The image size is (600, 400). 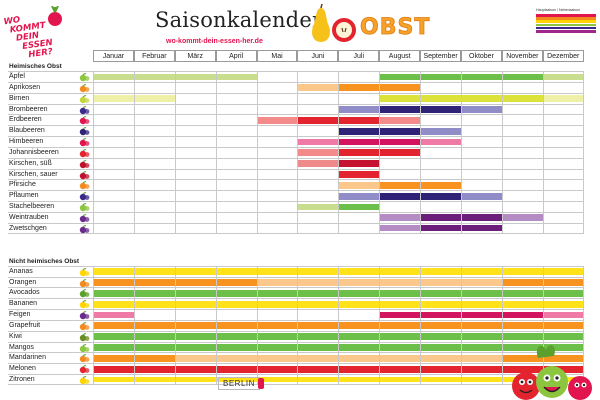 I want to click on fruit-row: Kirschen, süß, so click(x=296, y=163).